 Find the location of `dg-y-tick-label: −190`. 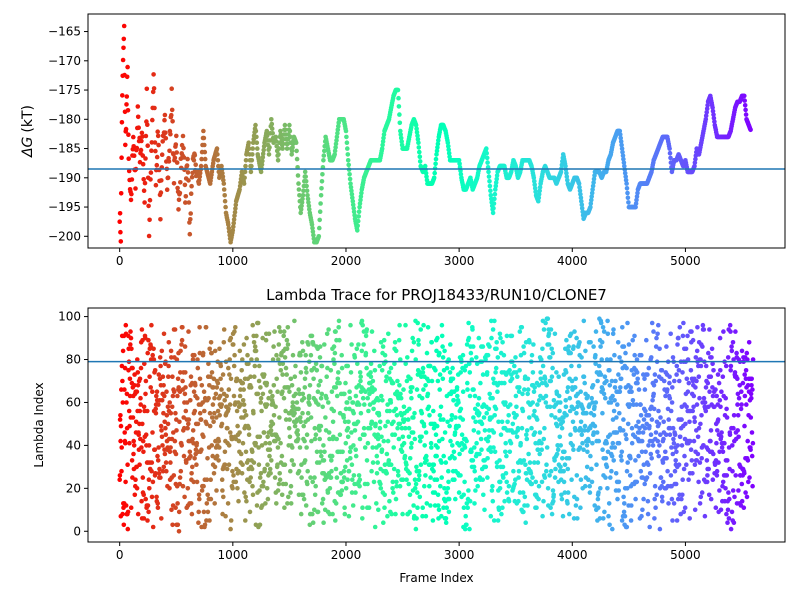

dg-y-tick-label: −190 is located at coordinates (64, 178).